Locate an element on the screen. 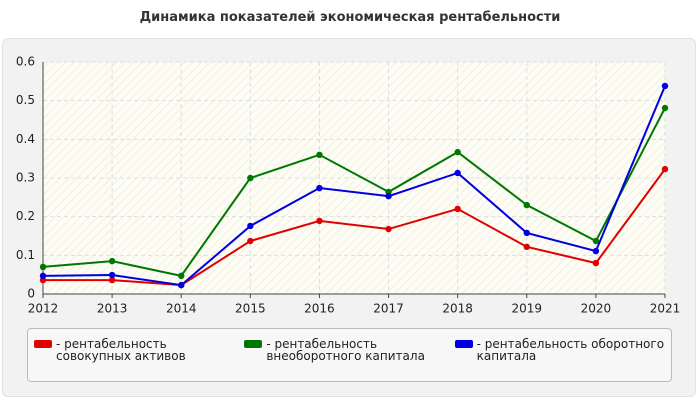  x-tick-label: 2013 is located at coordinates (112, 309).